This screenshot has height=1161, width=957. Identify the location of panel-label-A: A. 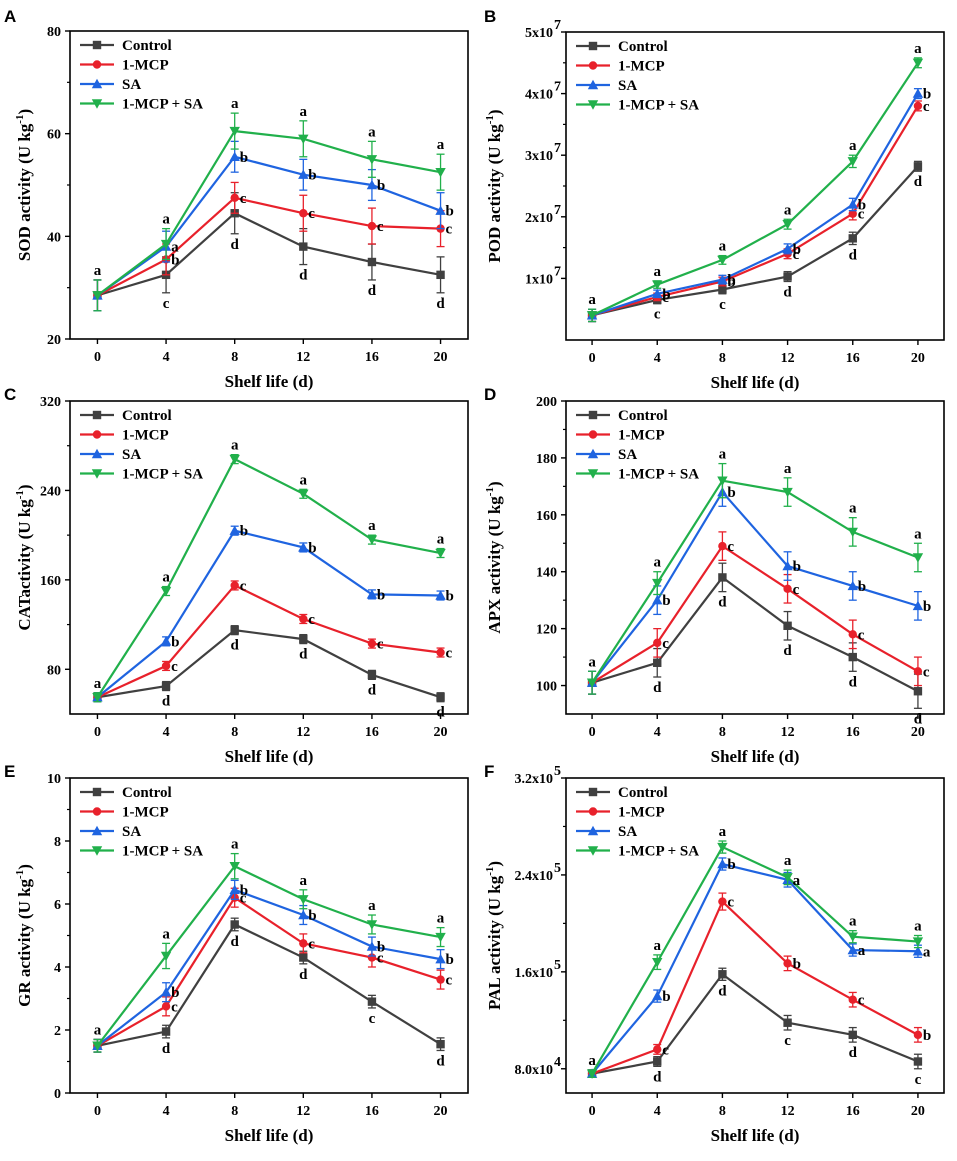
(10, 16).